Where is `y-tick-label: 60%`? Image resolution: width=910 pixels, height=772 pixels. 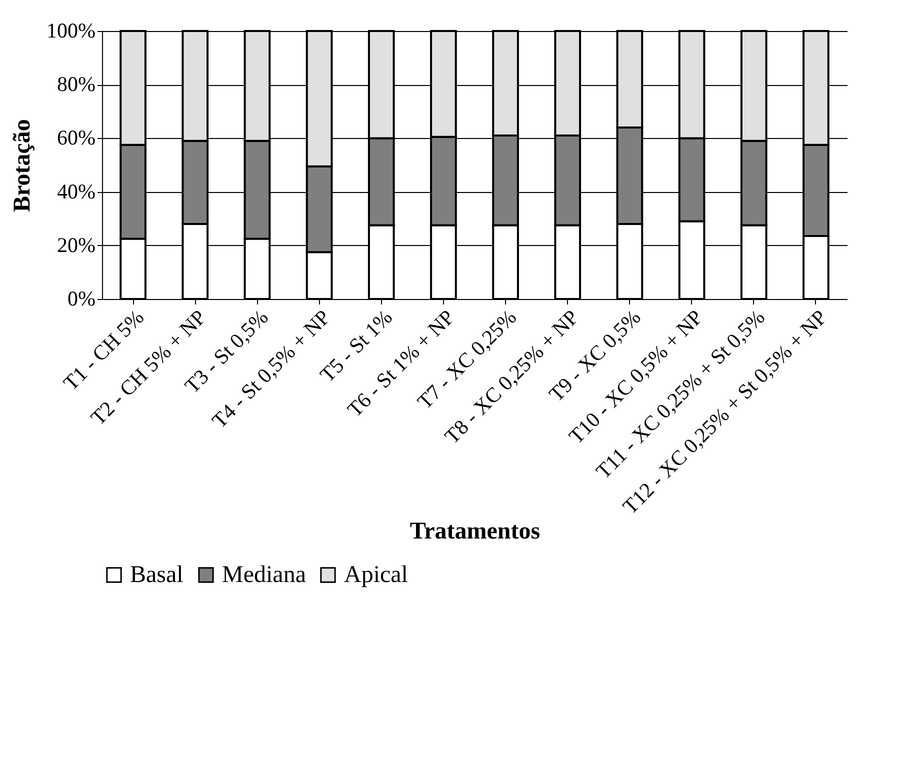 y-tick-label: 60% is located at coordinates (76, 138).